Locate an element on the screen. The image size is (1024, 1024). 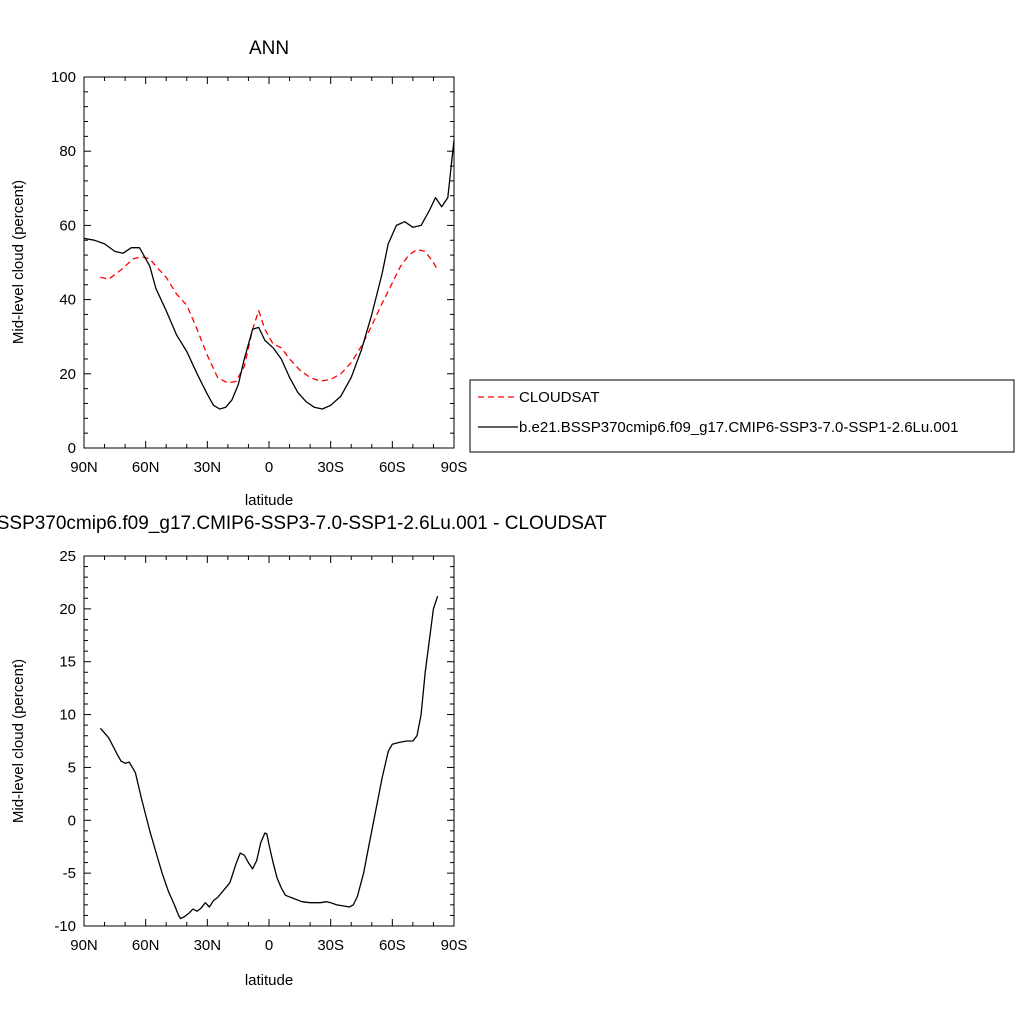
bottom-x-tick-label: 60S is located at coordinates (392, 945).